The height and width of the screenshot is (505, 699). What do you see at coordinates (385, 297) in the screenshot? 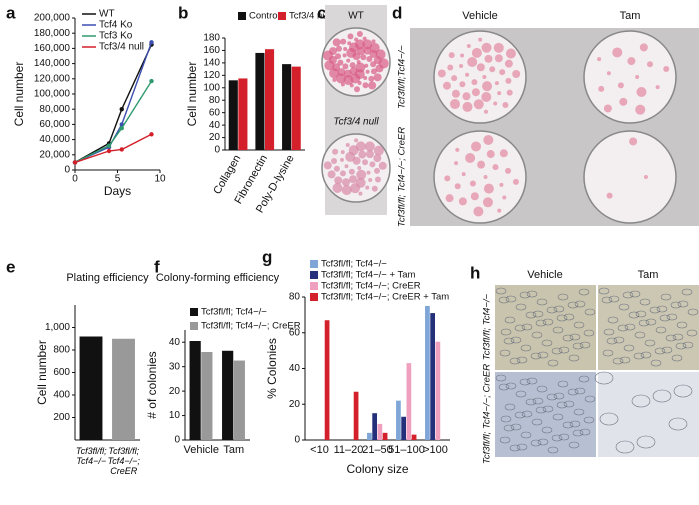
I see `legend-label: Tcf3fl/fl; Tcf4−/−; CreER + Tam` at bounding box center [385, 297].